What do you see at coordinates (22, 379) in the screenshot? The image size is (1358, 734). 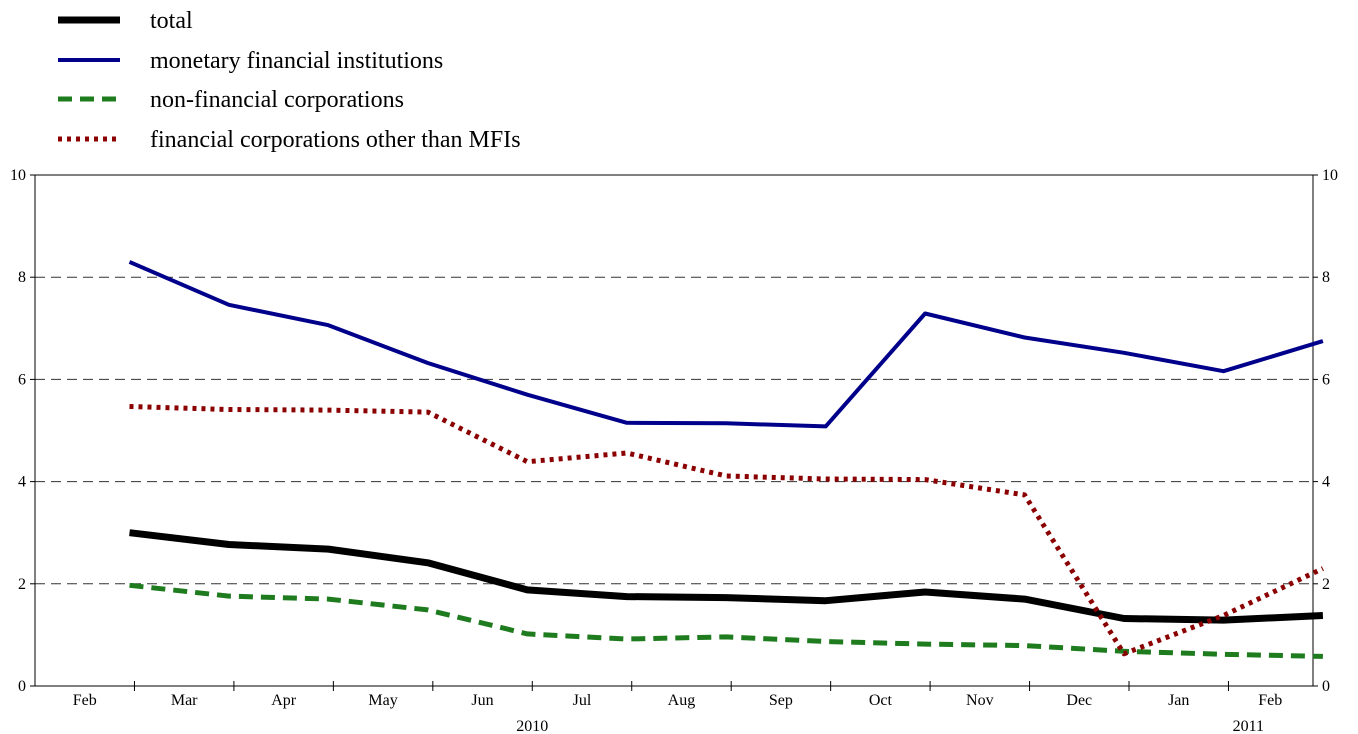 I see `y-tick-label-left: 6` at bounding box center [22, 379].